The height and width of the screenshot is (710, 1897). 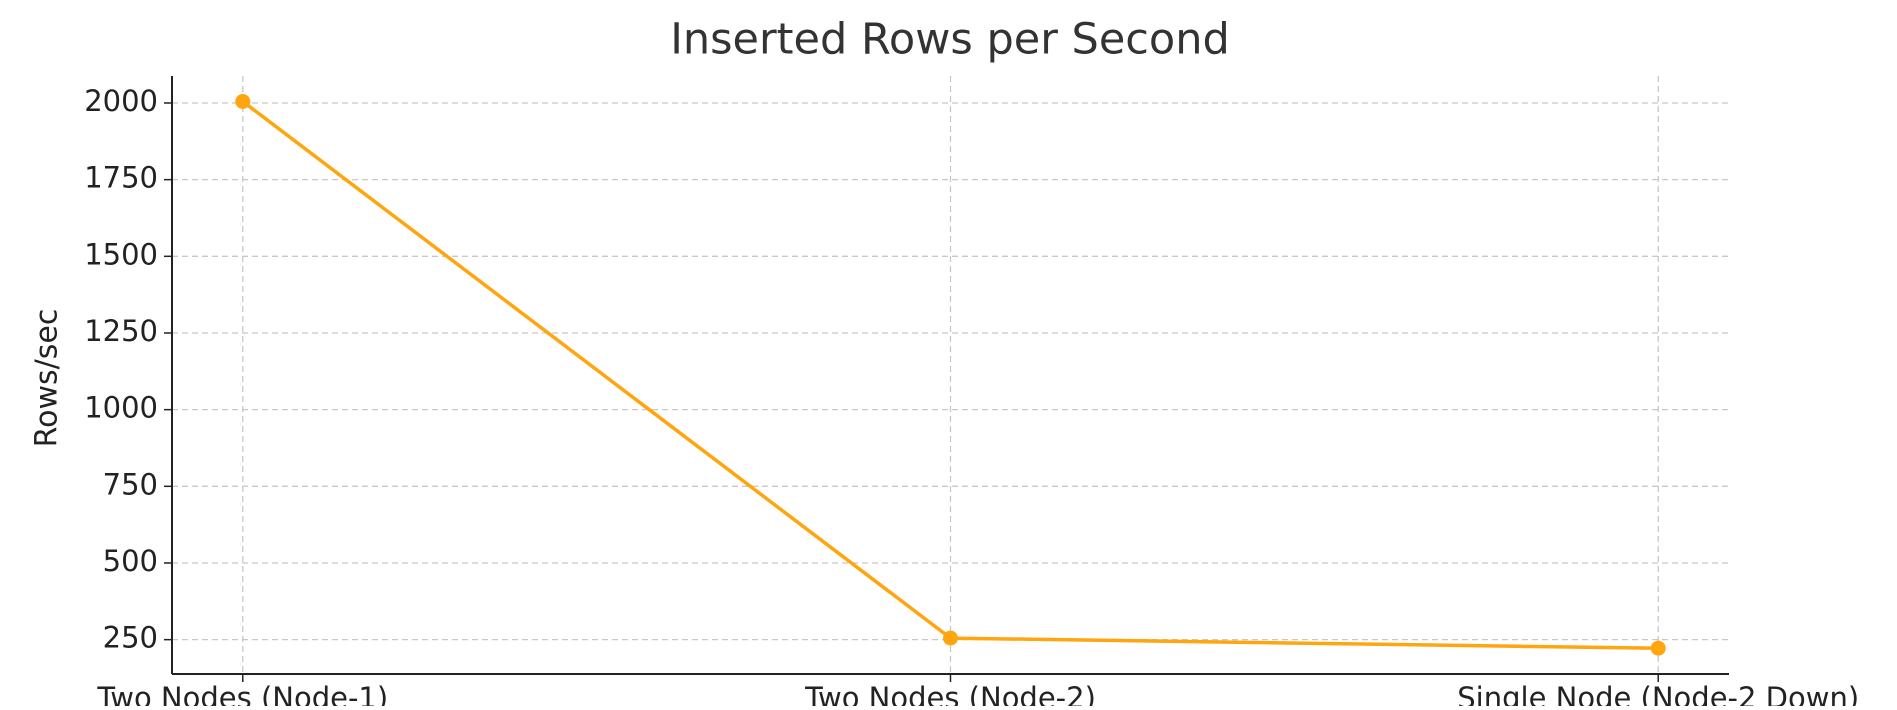 What do you see at coordinates (121, 178) in the screenshot?
I see `y-tick-label: 1750` at bounding box center [121, 178].